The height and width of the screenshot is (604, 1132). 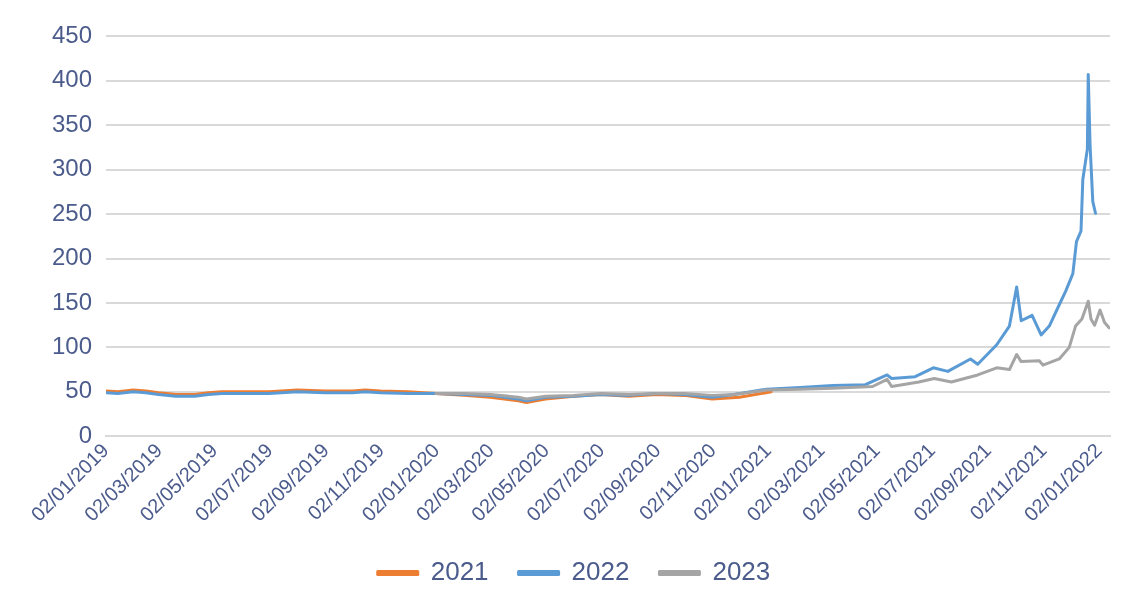 I want to click on y-tick-label: 400, so click(x=72, y=79).